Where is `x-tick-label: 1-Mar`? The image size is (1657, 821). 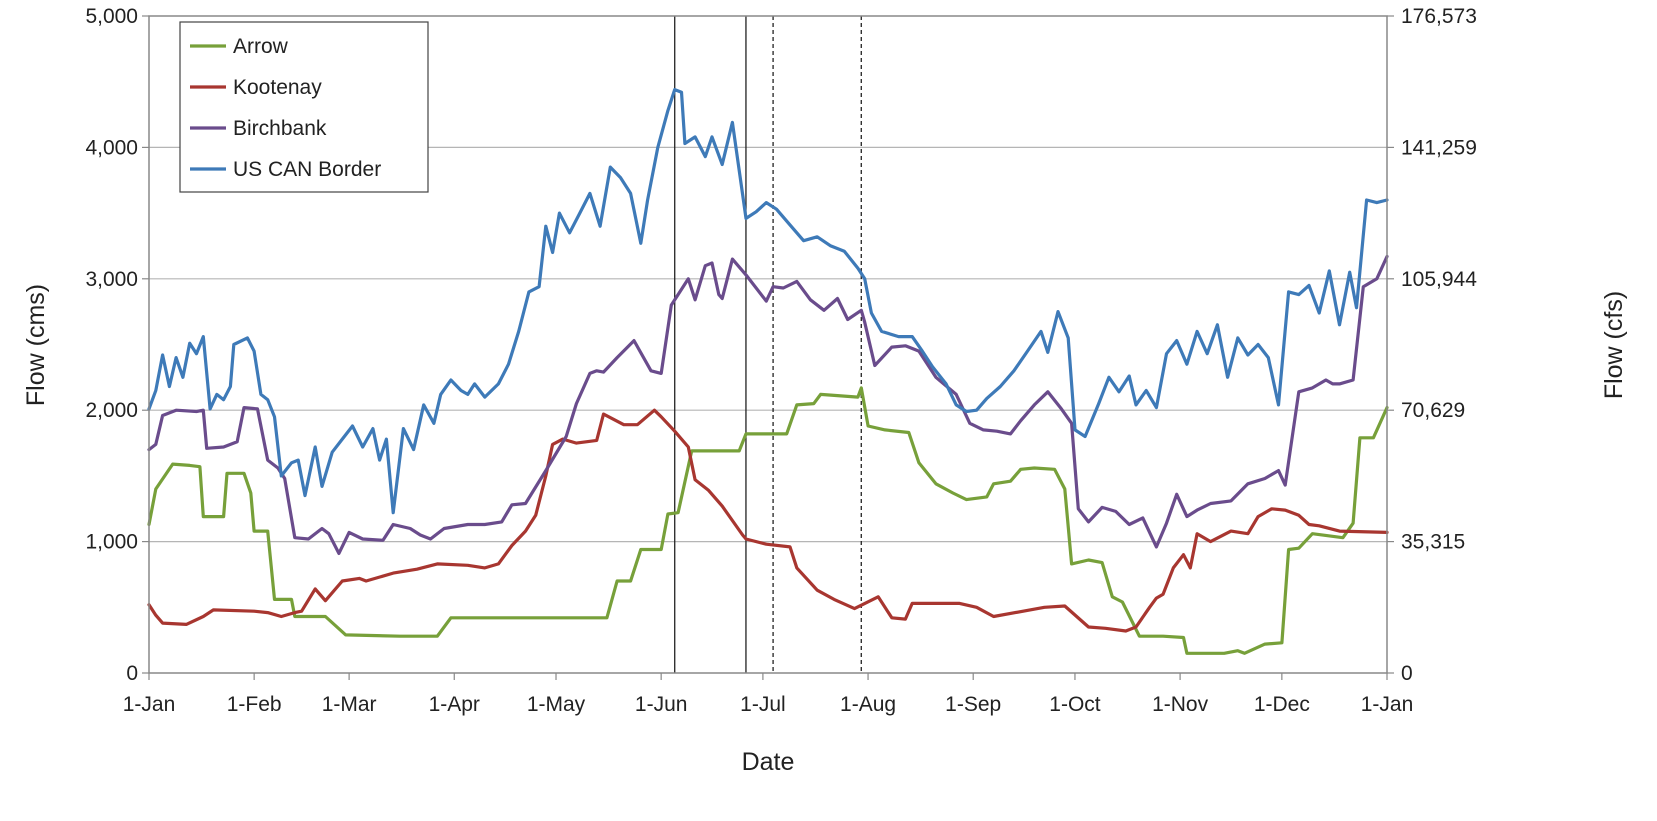 x-tick-label: 1-Mar is located at coordinates (349, 704).